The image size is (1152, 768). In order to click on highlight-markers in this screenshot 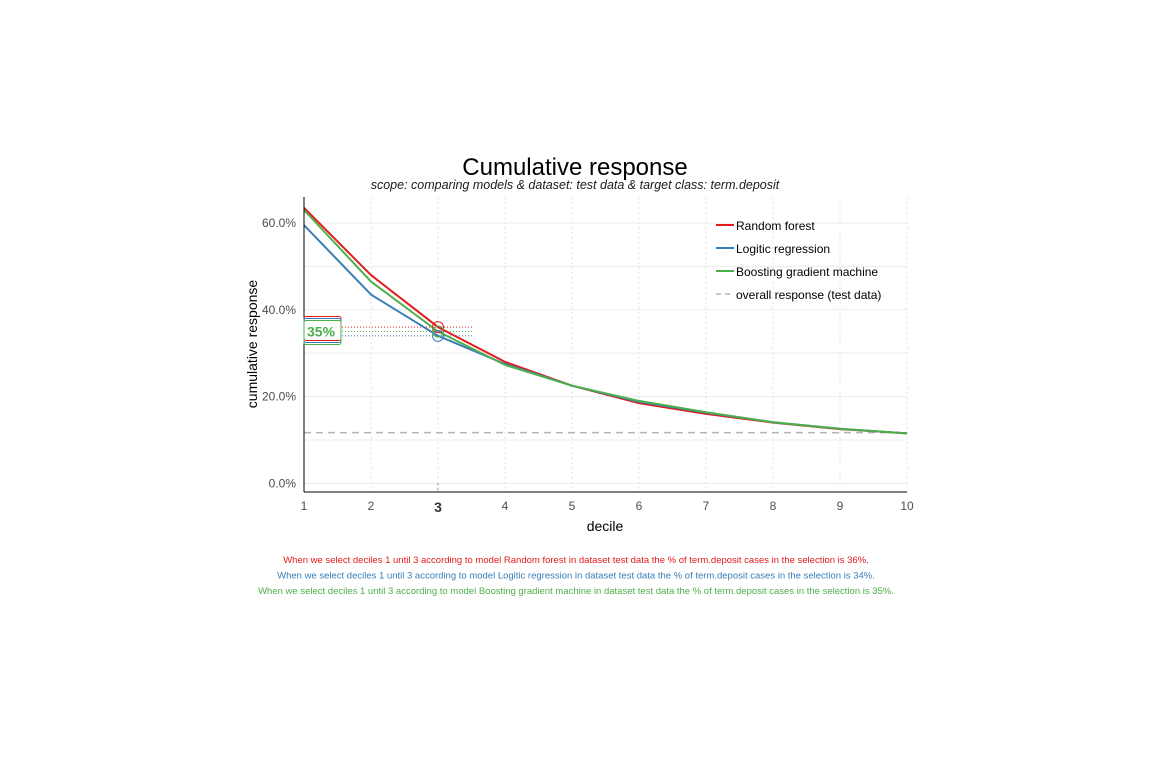, I will do `click(438, 331)`.